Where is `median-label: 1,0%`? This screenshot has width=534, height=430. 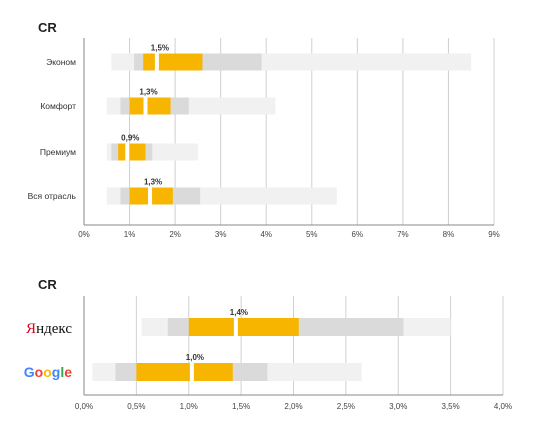 median-label: 1,0% is located at coordinates (195, 357).